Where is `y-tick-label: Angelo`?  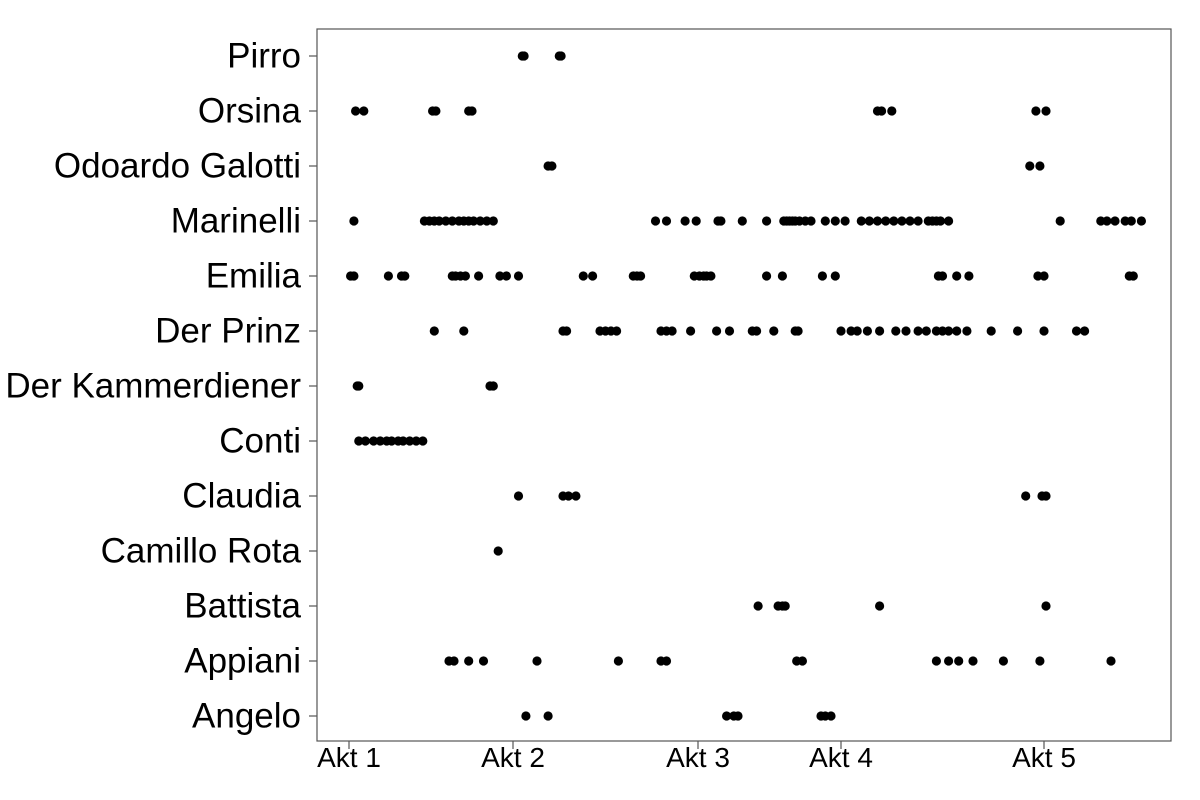 y-tick-label: Angelo is located at coordinates (246, 716).